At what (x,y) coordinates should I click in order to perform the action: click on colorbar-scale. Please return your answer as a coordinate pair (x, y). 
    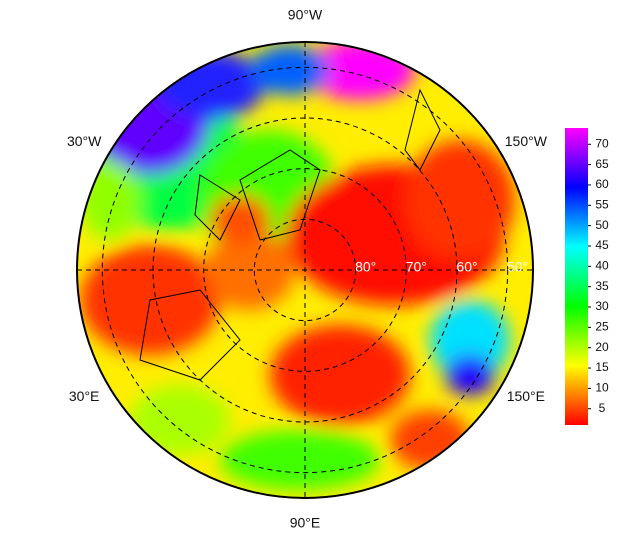
    Looking at the image, I should click on (576, 276).